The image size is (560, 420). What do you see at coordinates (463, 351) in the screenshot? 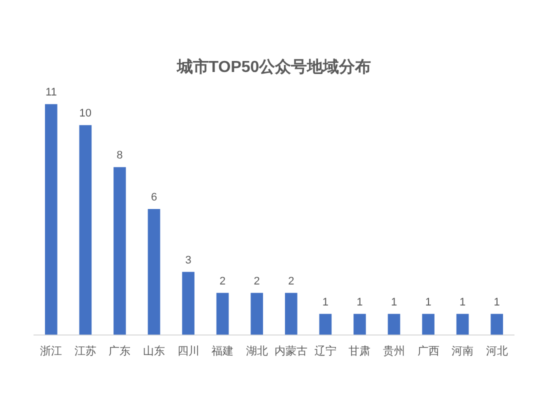
I see `x-tick-label: 河南` at bounding box center [463, 351].